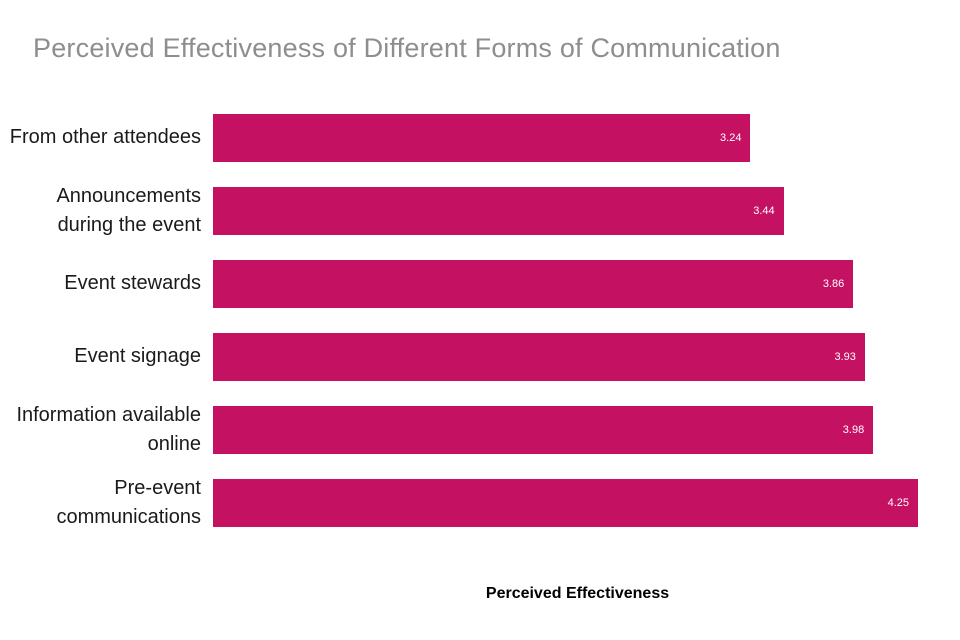 The height and width of the screenshot is (640, 960). I want to click on bar-track: 3.86, so click(565, 283).